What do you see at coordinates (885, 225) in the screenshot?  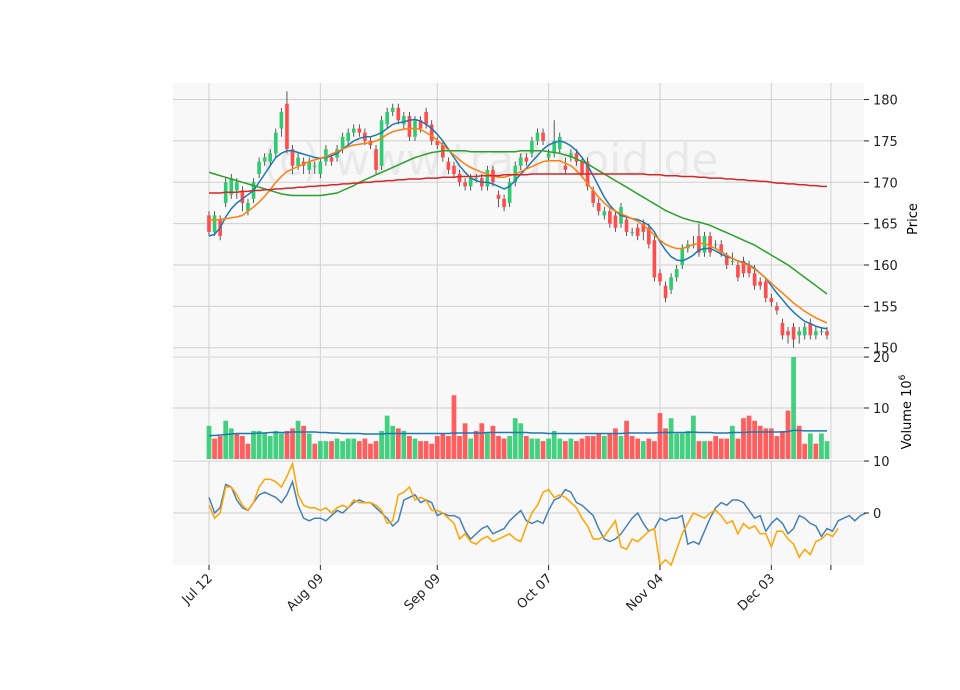 I see `price-tick-label: 165` at bounding box center [885, 225].